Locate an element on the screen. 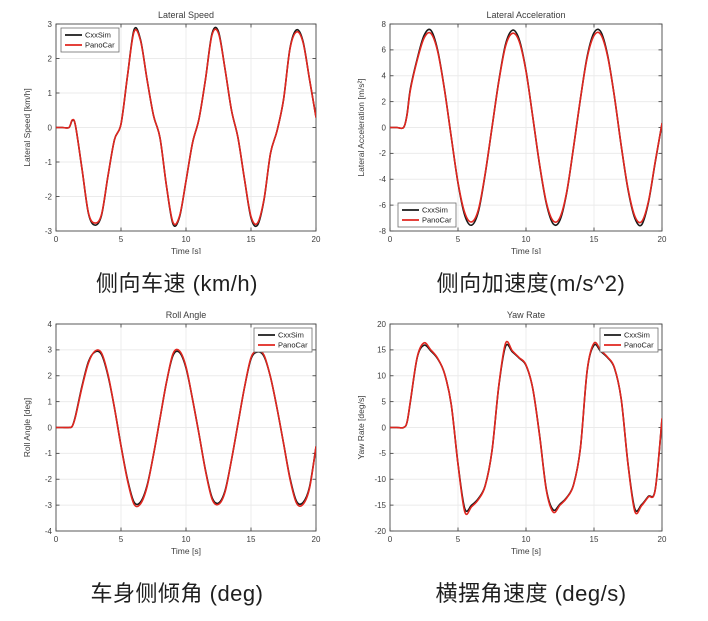 The image size is (708, 621). svg-text: -1 is located at coordinates (49, 453).